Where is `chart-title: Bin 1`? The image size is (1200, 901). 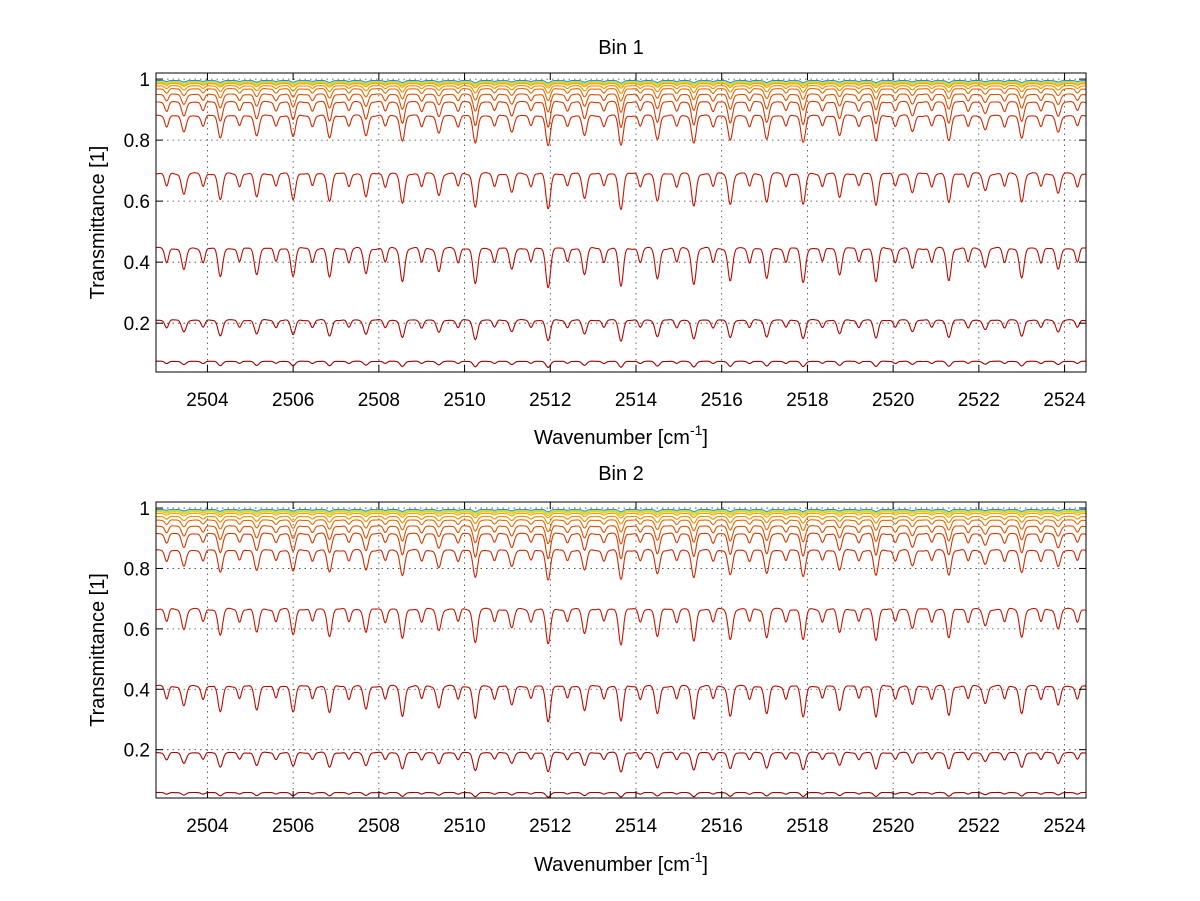 chart-title: Bin 1 is located at coordinates (621, 48).